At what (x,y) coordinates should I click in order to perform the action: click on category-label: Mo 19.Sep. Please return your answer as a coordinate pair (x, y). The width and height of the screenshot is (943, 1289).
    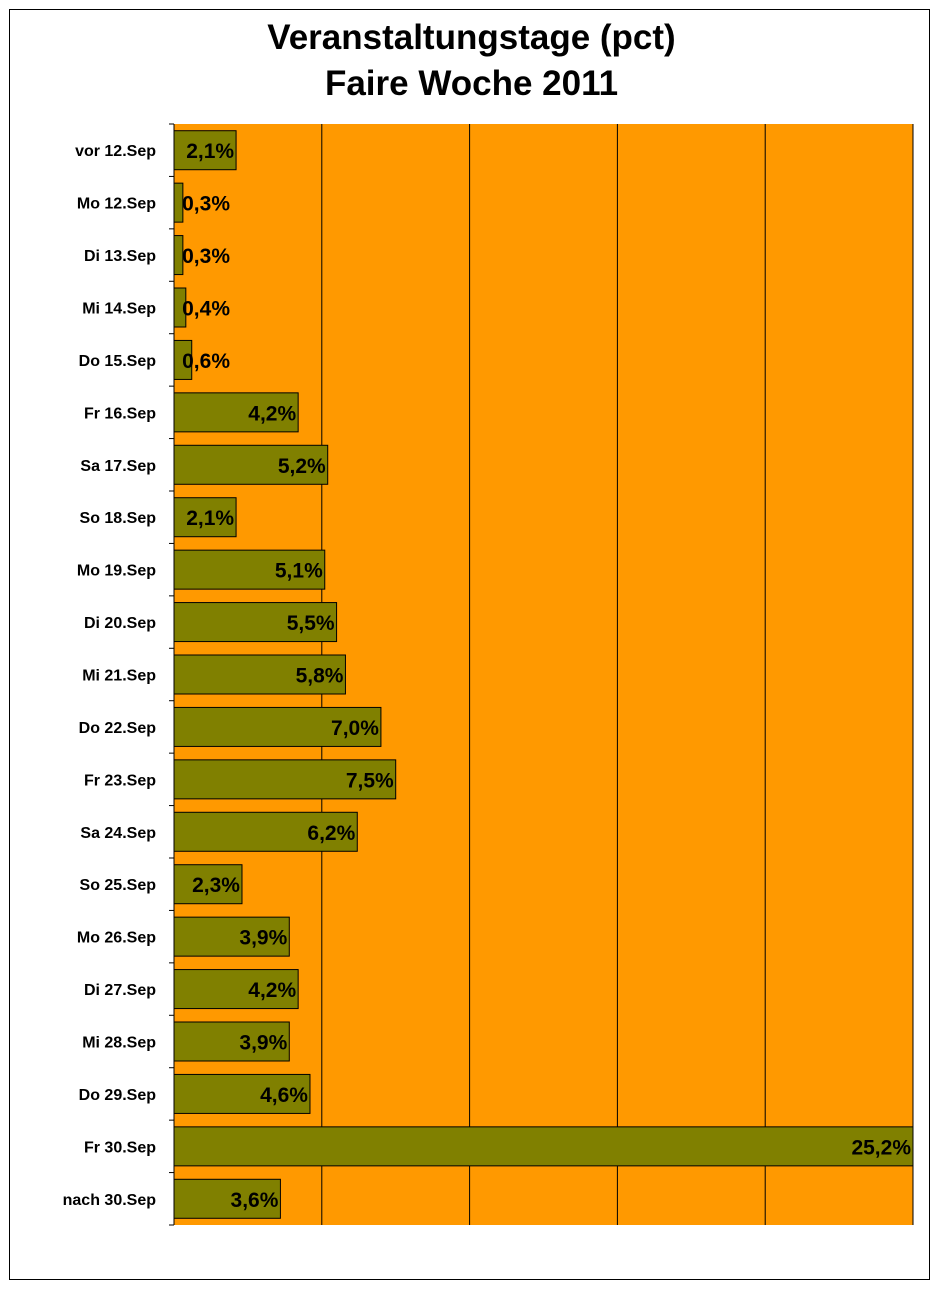
    Looking at the image, I should click on (116, 571).